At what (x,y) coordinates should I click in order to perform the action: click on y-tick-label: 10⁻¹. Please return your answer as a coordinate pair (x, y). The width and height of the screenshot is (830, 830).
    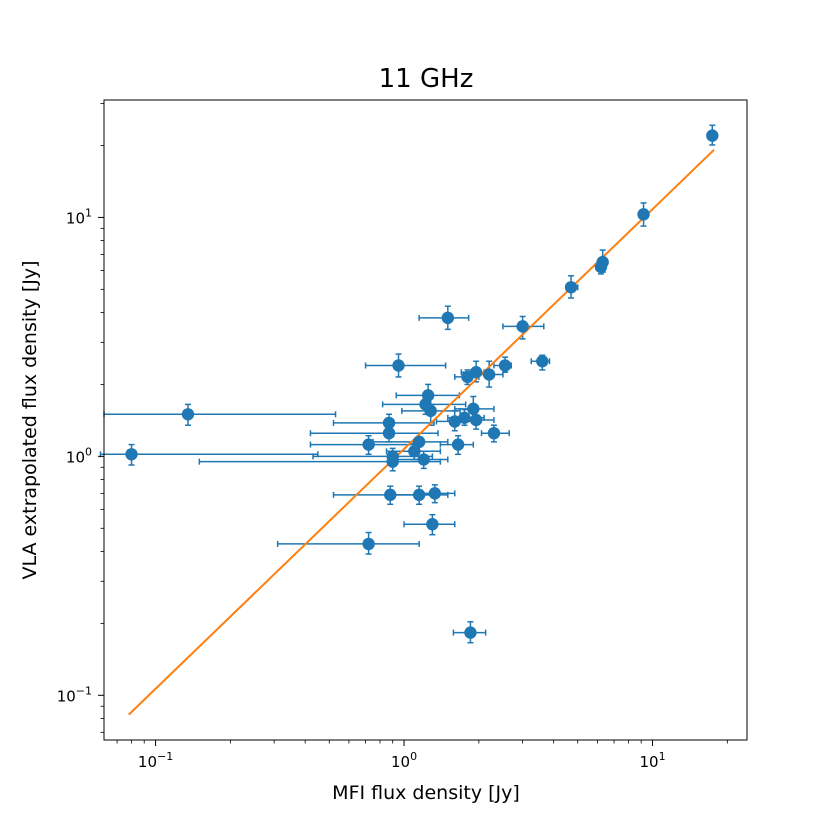
    Looking at the image, I should click on (74, 694).